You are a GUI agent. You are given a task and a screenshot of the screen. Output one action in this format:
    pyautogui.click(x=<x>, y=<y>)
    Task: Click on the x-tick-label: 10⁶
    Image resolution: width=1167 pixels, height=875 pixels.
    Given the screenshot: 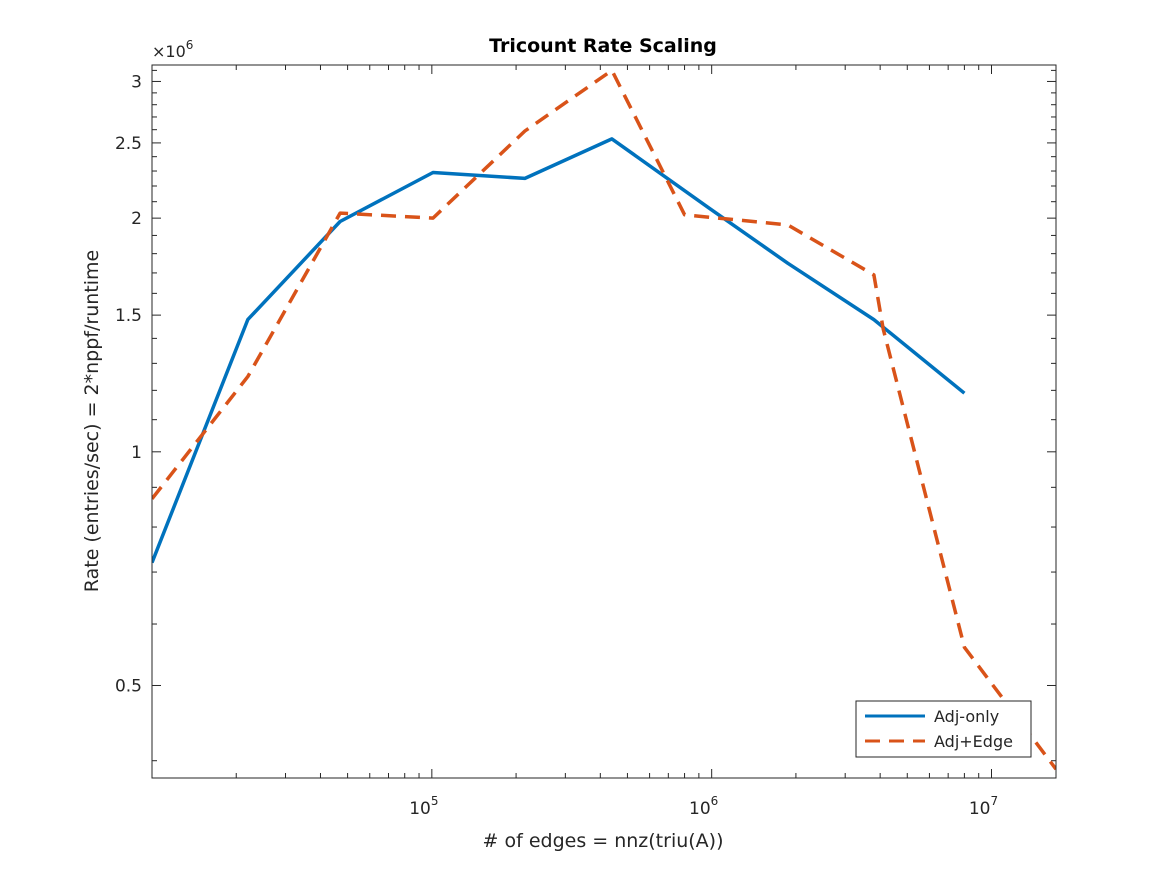 What is the action you would take?
    pyautogui.click(x=703, y=806)
    